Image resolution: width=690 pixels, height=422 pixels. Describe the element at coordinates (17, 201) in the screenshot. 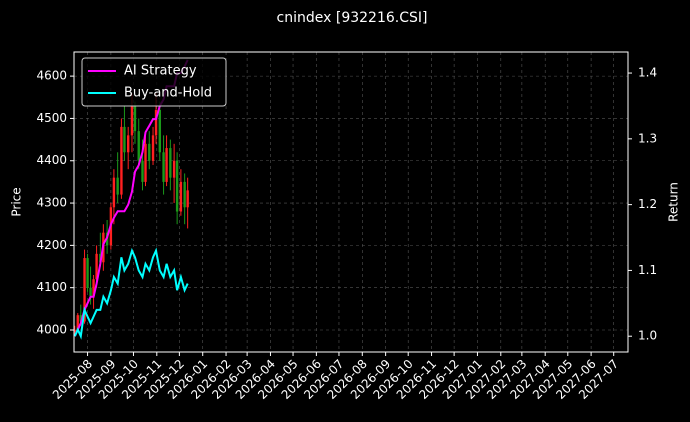

I see `y-axis-label: Price` at that location.